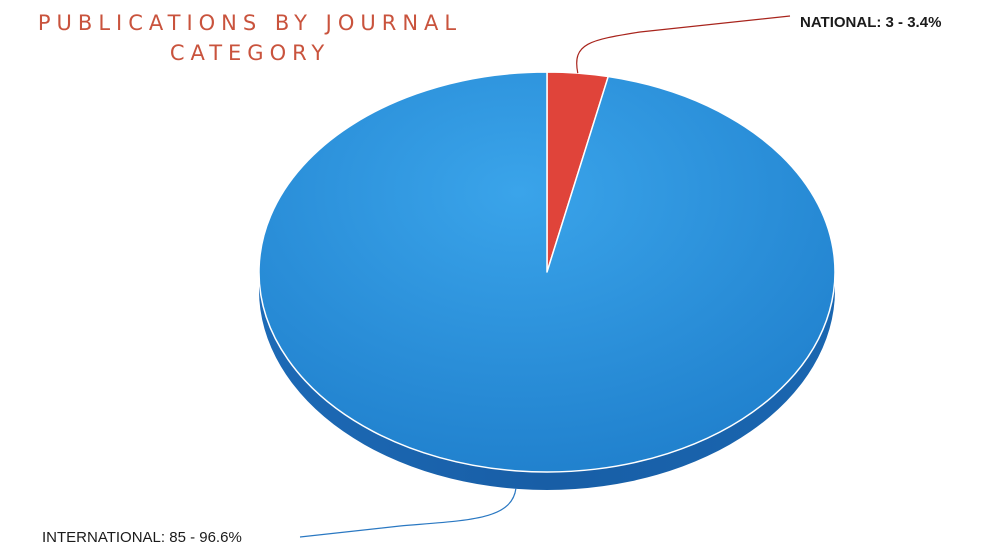 Image resolution: width=998 pixels, height=549 pixels. I want to click on slice-label-national: NATIONAL: 3 - 3.4%, so click(870, 22).